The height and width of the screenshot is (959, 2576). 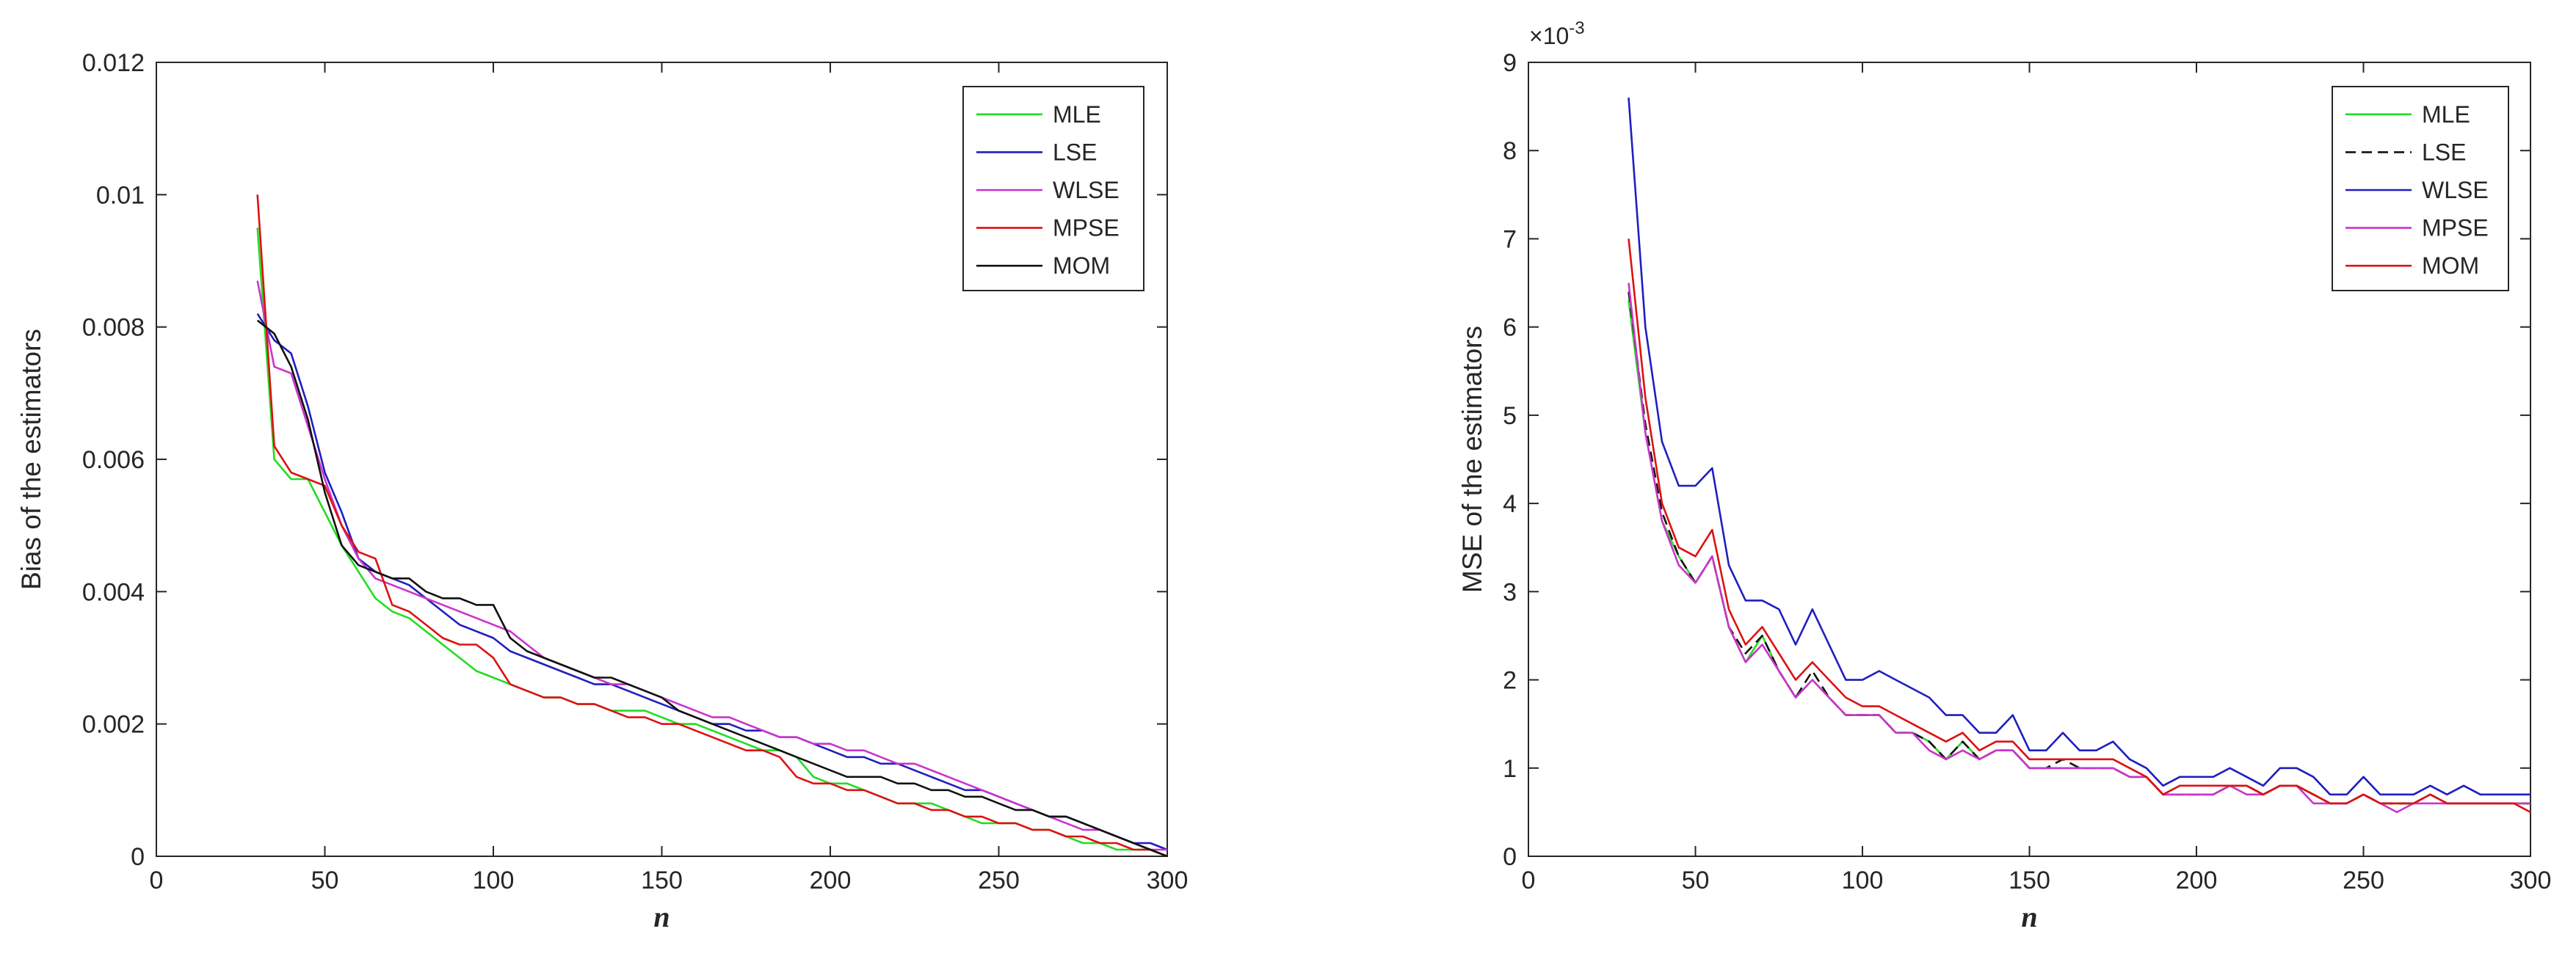 I want to click on y-tick-label: 2, so click(x=1510, y=681).